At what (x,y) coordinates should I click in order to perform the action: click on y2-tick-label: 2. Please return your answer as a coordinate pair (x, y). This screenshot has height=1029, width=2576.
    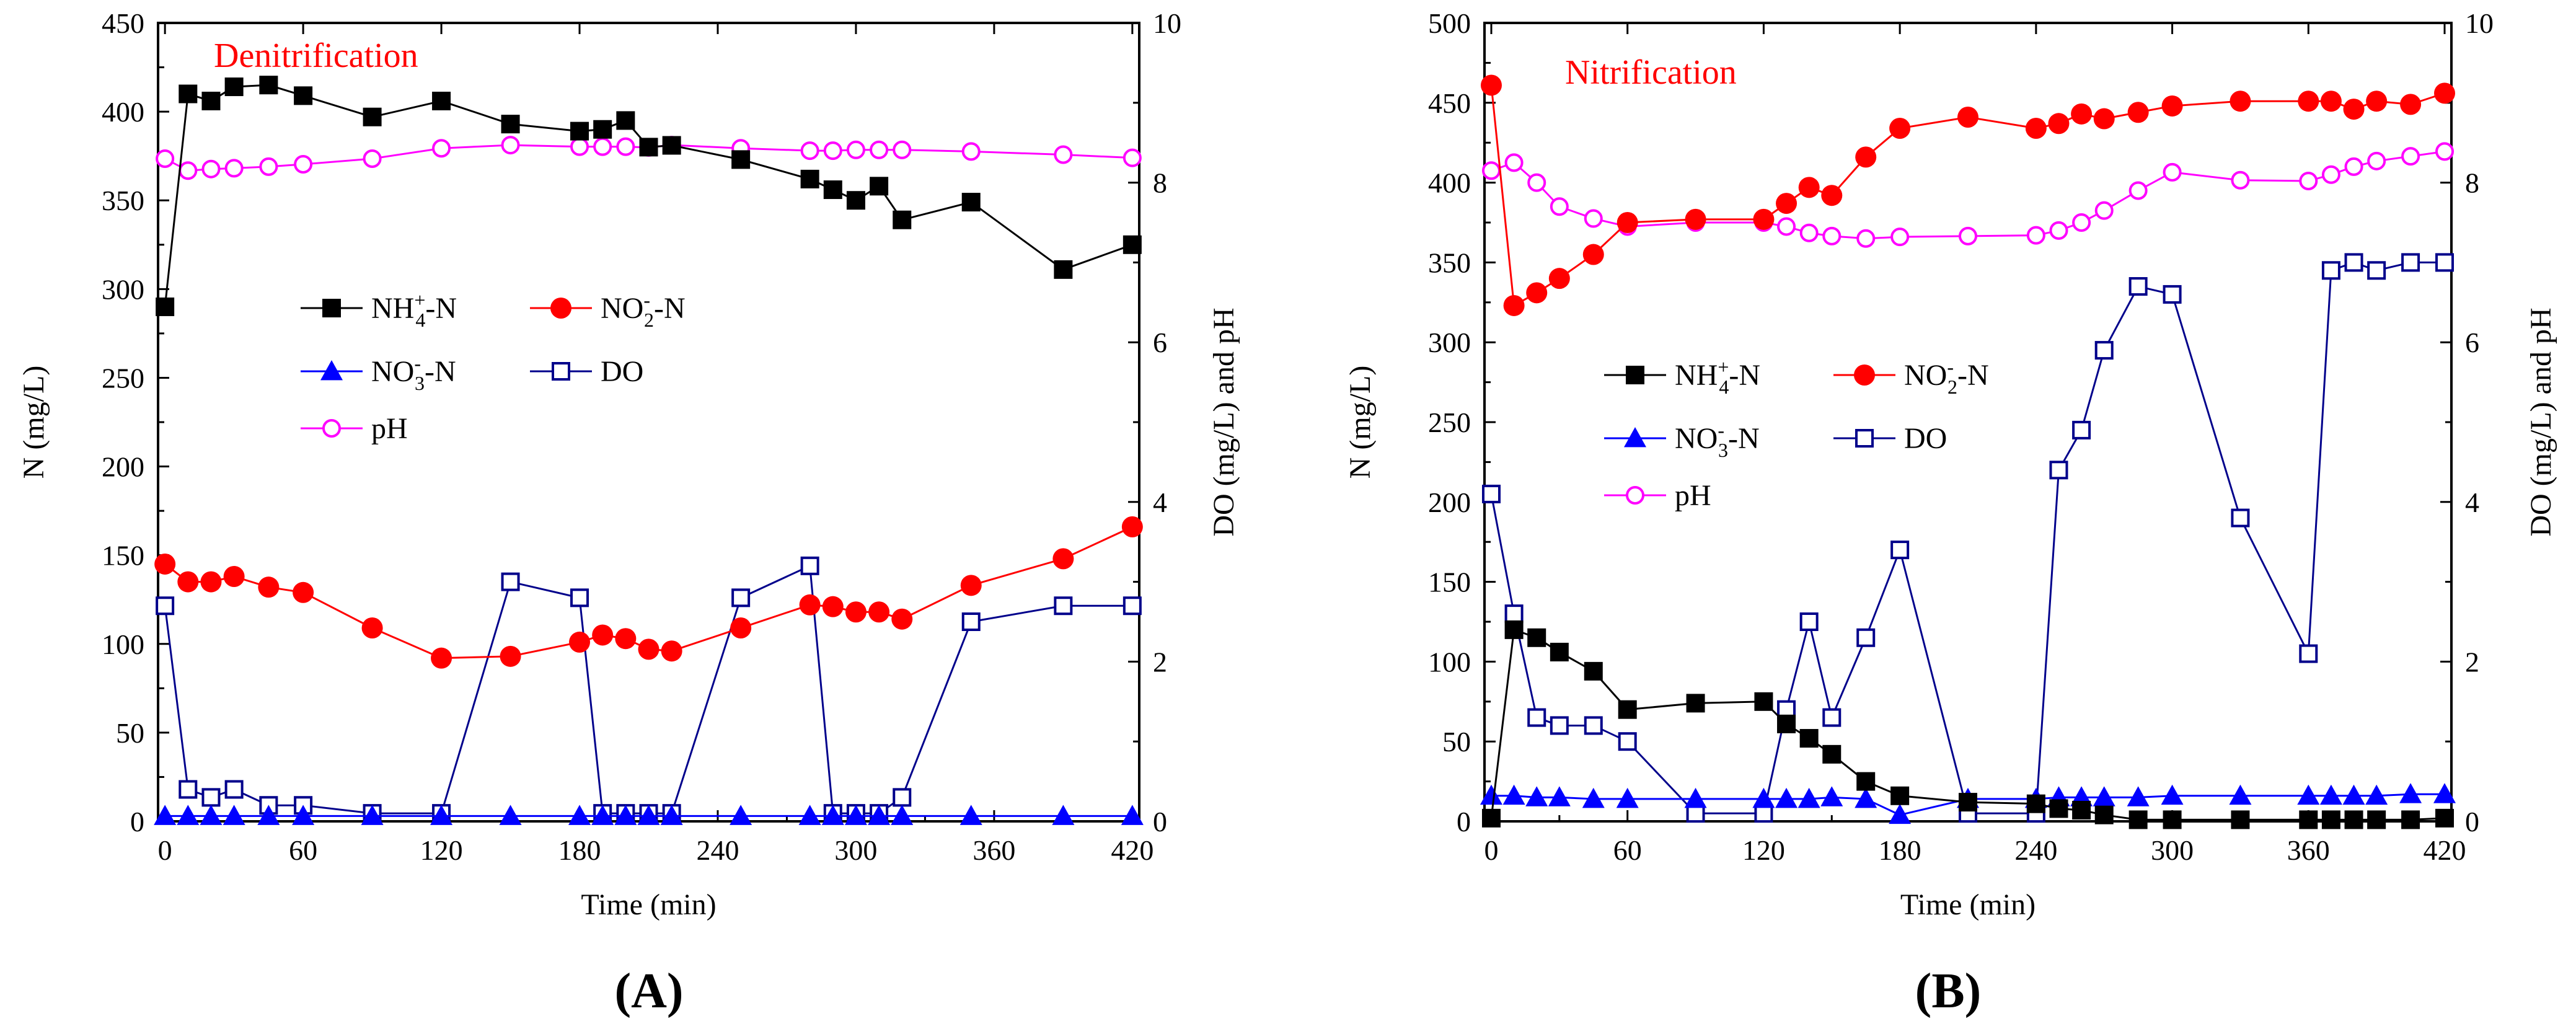
    Looking at the image, I should click on (2472, 662).